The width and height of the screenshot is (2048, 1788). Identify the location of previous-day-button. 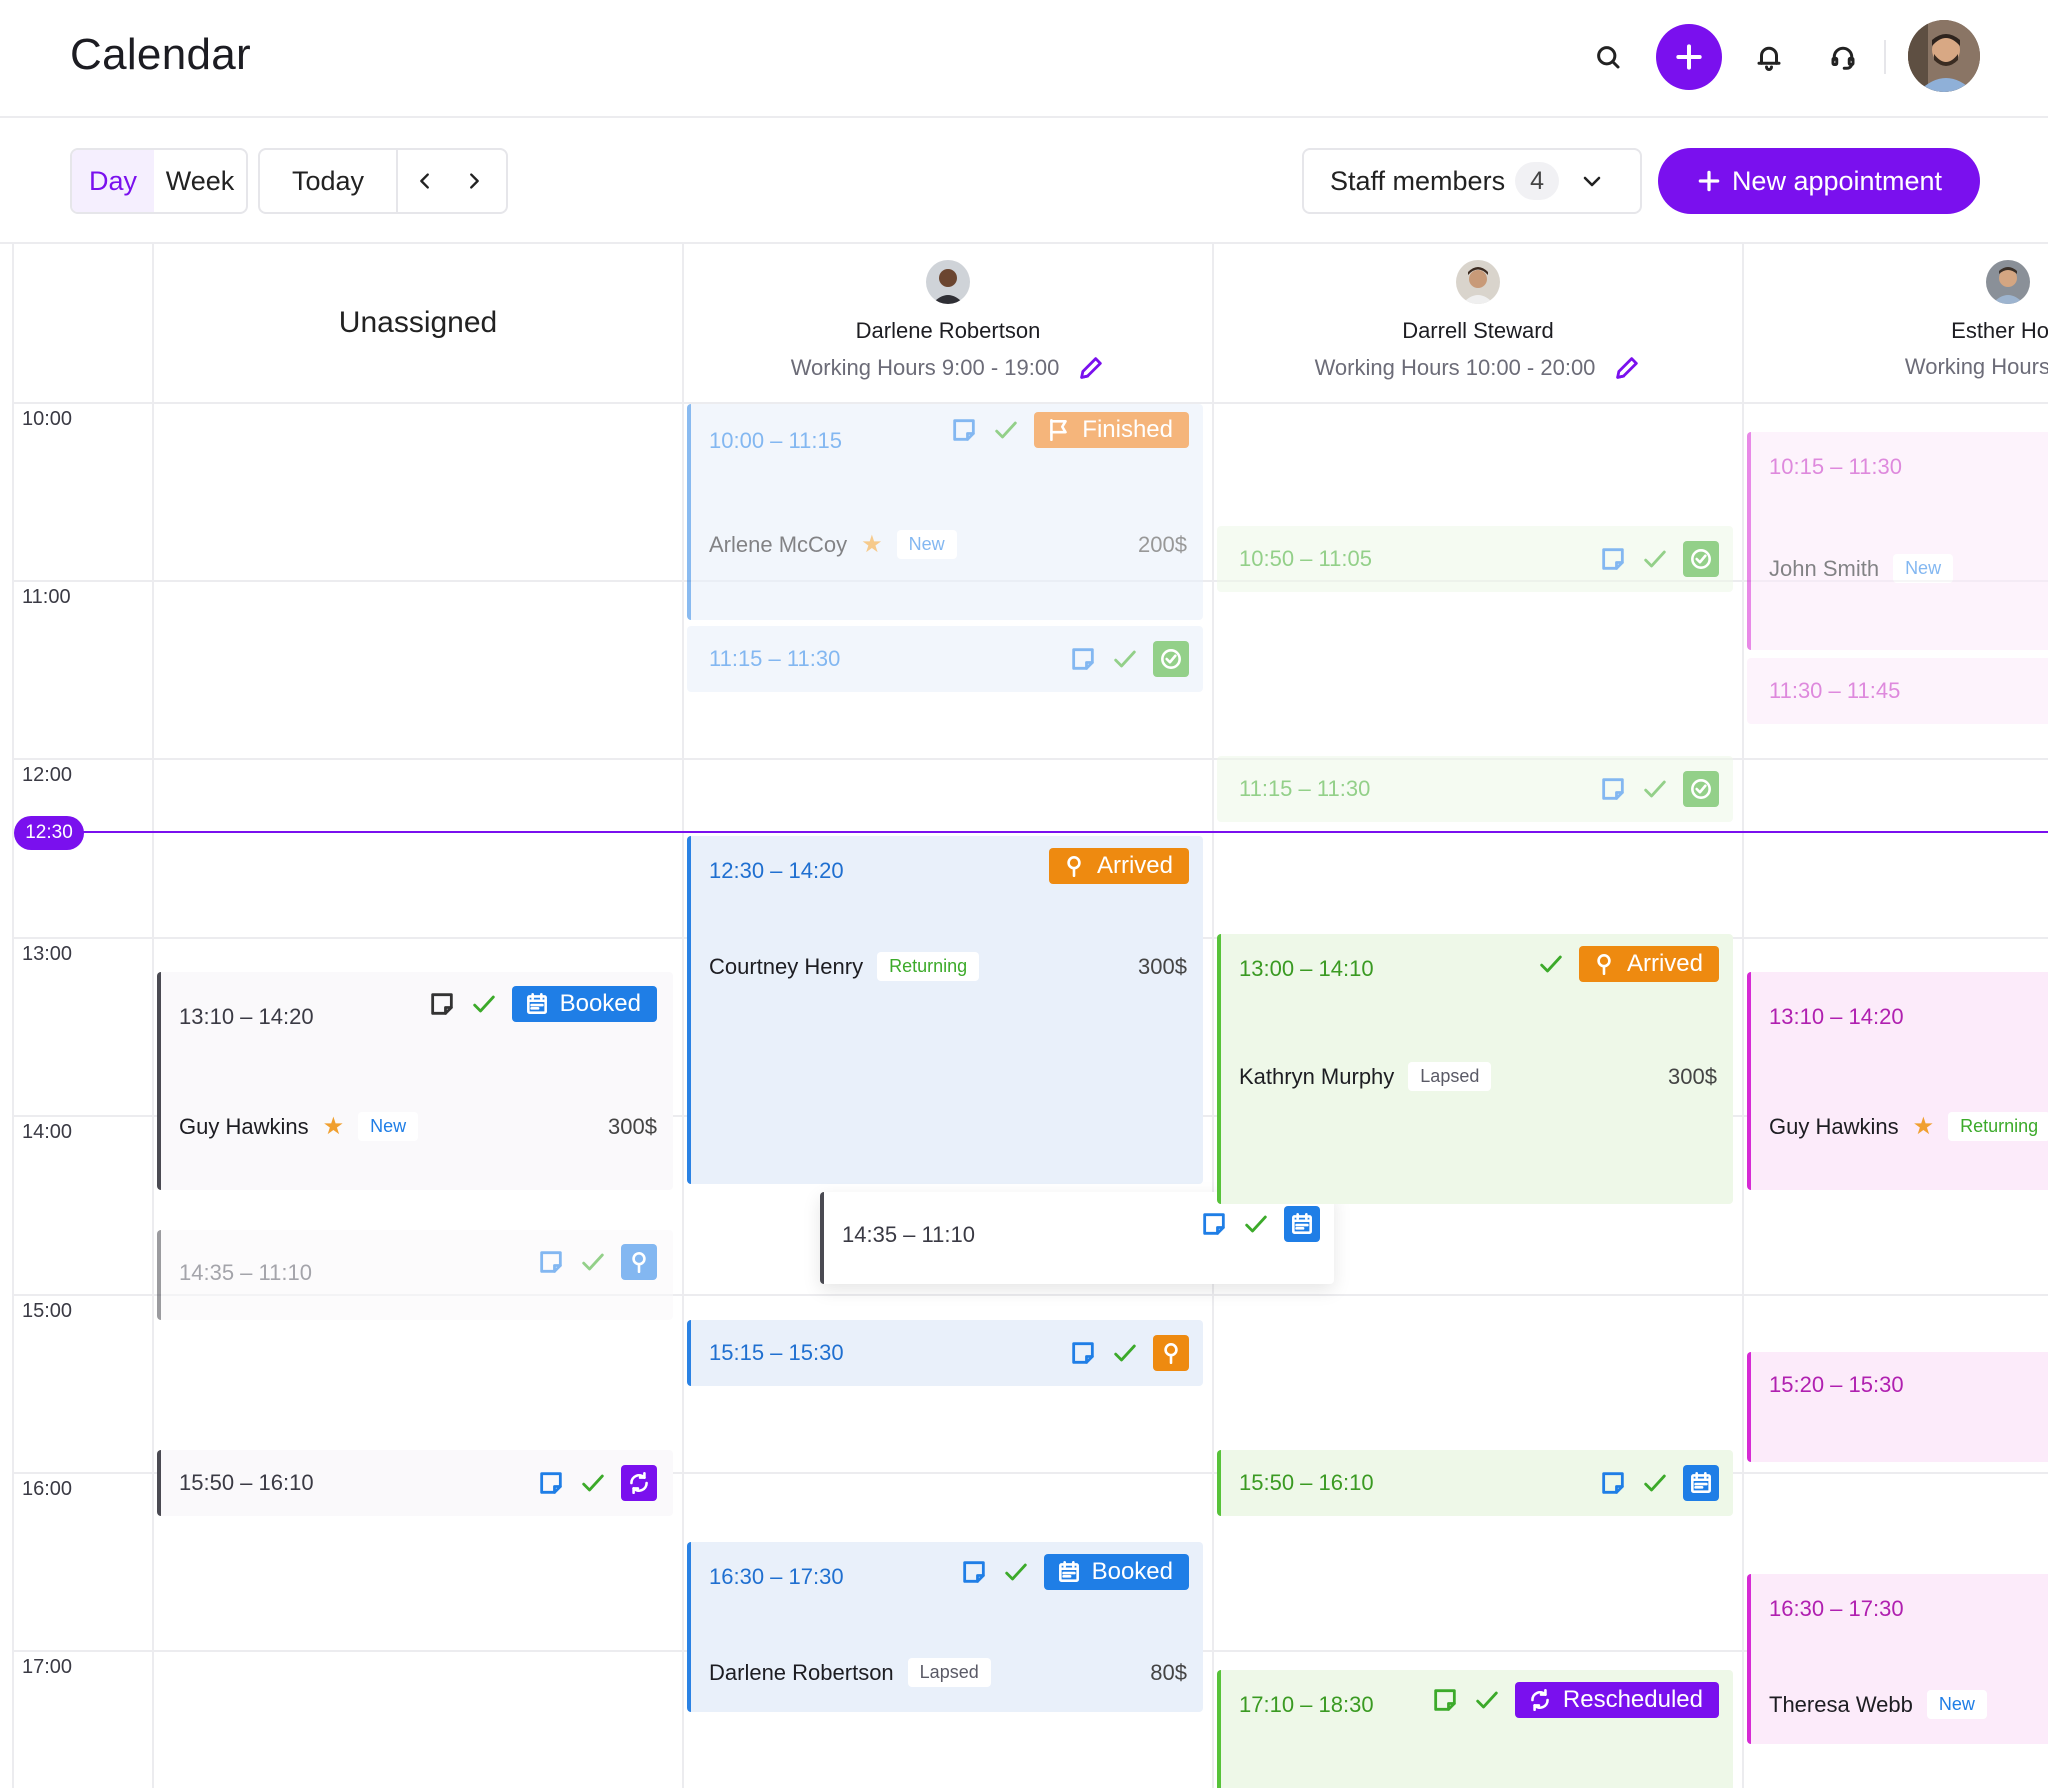
(425, 181).